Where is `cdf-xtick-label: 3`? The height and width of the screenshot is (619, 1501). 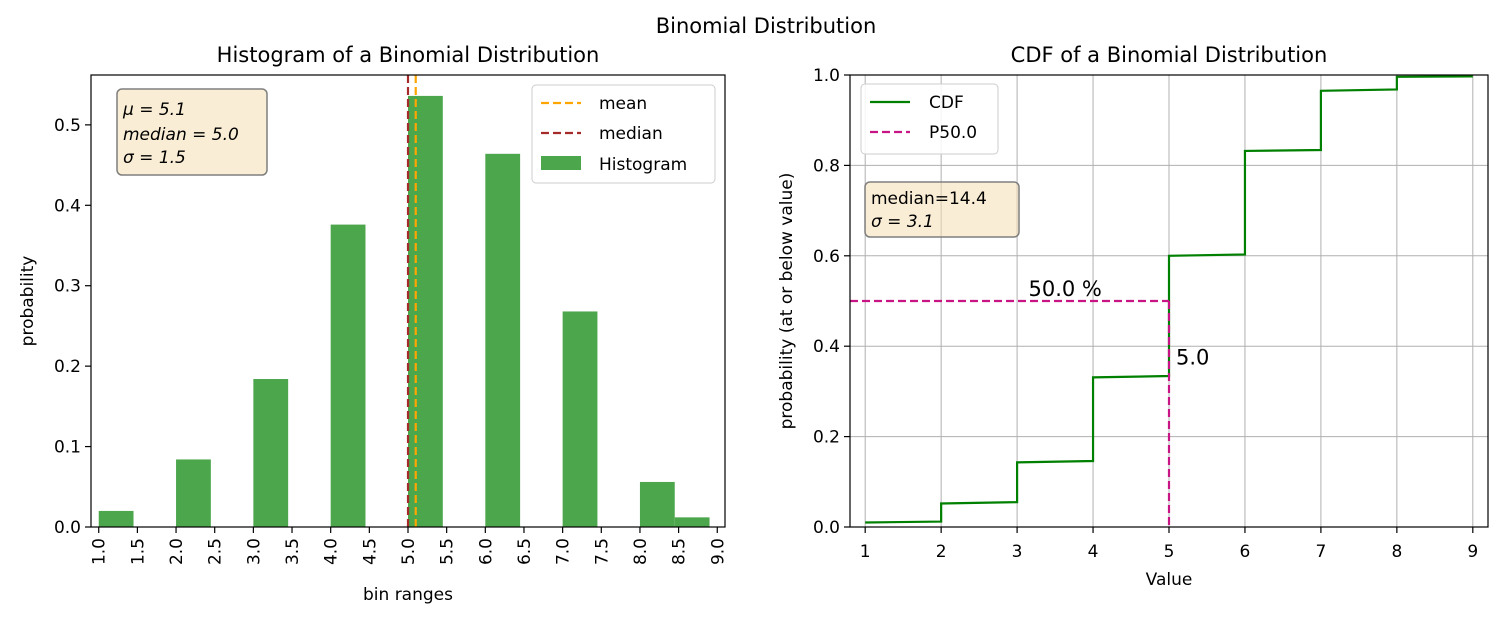
cdf-xtick-label: 3 is located at coordinates (1017, 552).